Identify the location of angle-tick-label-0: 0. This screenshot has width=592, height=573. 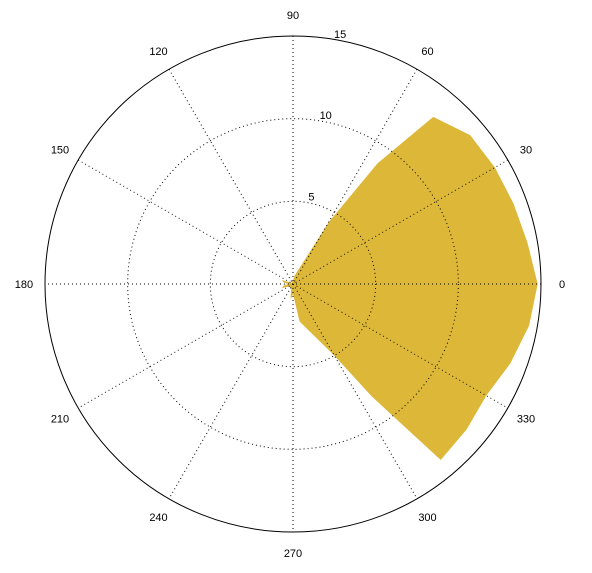
(562, 285).